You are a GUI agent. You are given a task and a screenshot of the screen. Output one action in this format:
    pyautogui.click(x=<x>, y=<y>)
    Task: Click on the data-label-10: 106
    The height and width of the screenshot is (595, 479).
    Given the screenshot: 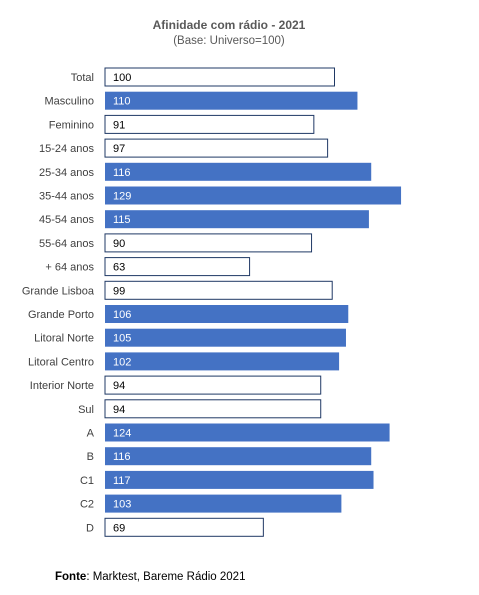 What is the action you would take?
    pyautogui.click(x=122, y=315)
    